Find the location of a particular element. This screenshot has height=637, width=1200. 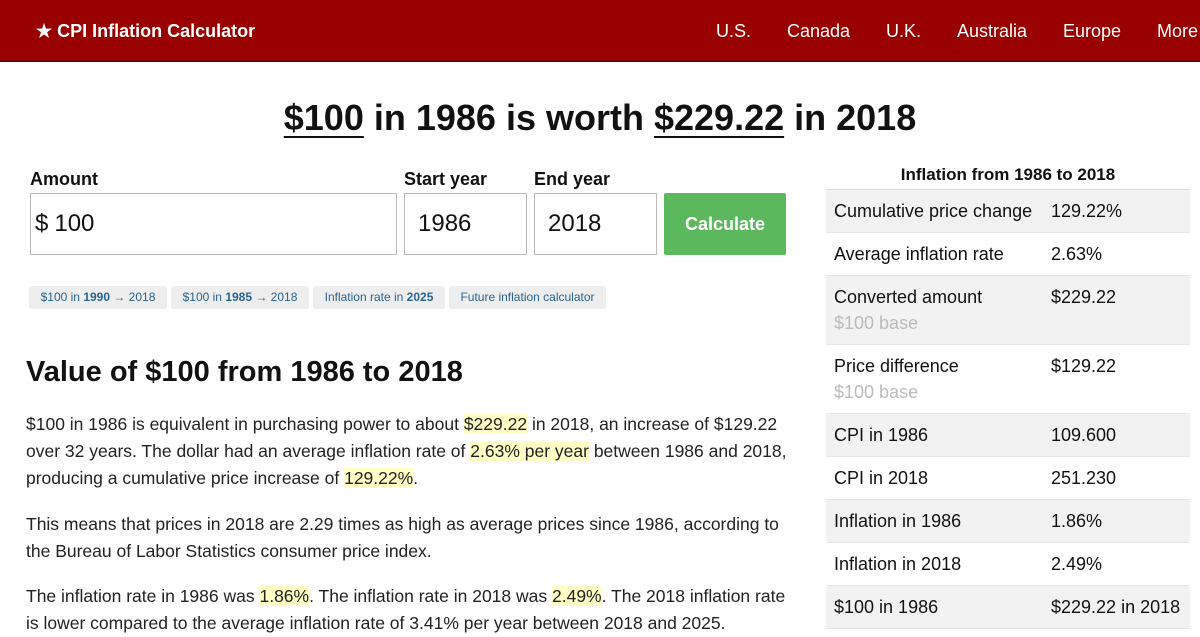

row-label: $100 in 1986 is located at coordinates (886, 607).